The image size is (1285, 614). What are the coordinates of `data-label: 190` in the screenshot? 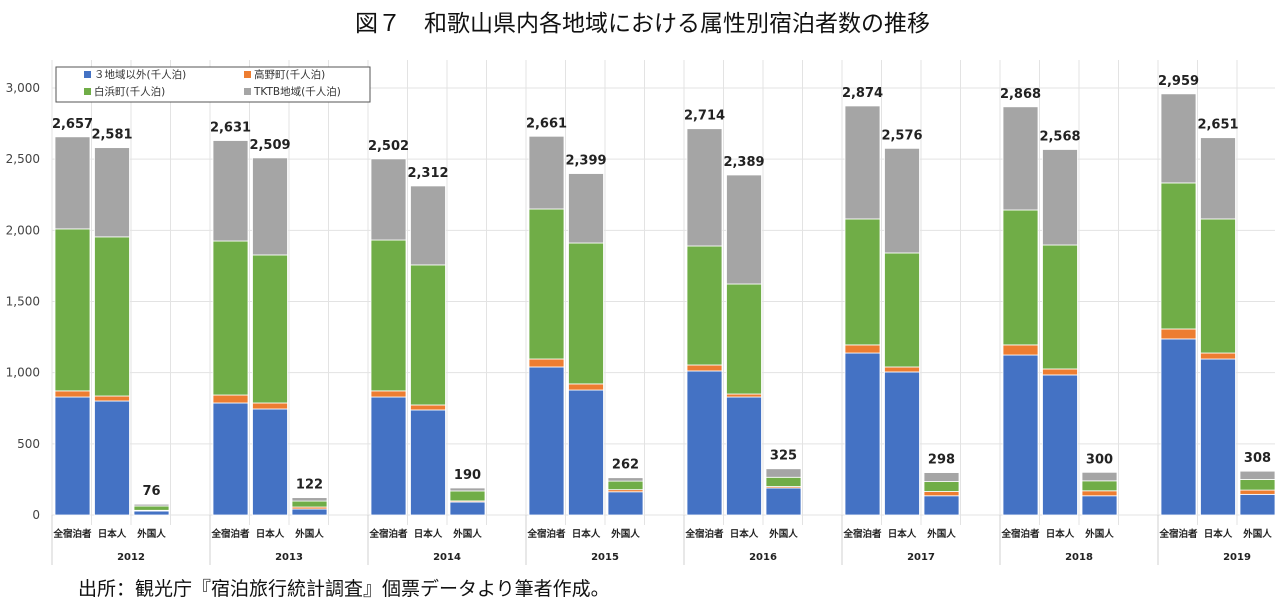 It's located at (467, 475).